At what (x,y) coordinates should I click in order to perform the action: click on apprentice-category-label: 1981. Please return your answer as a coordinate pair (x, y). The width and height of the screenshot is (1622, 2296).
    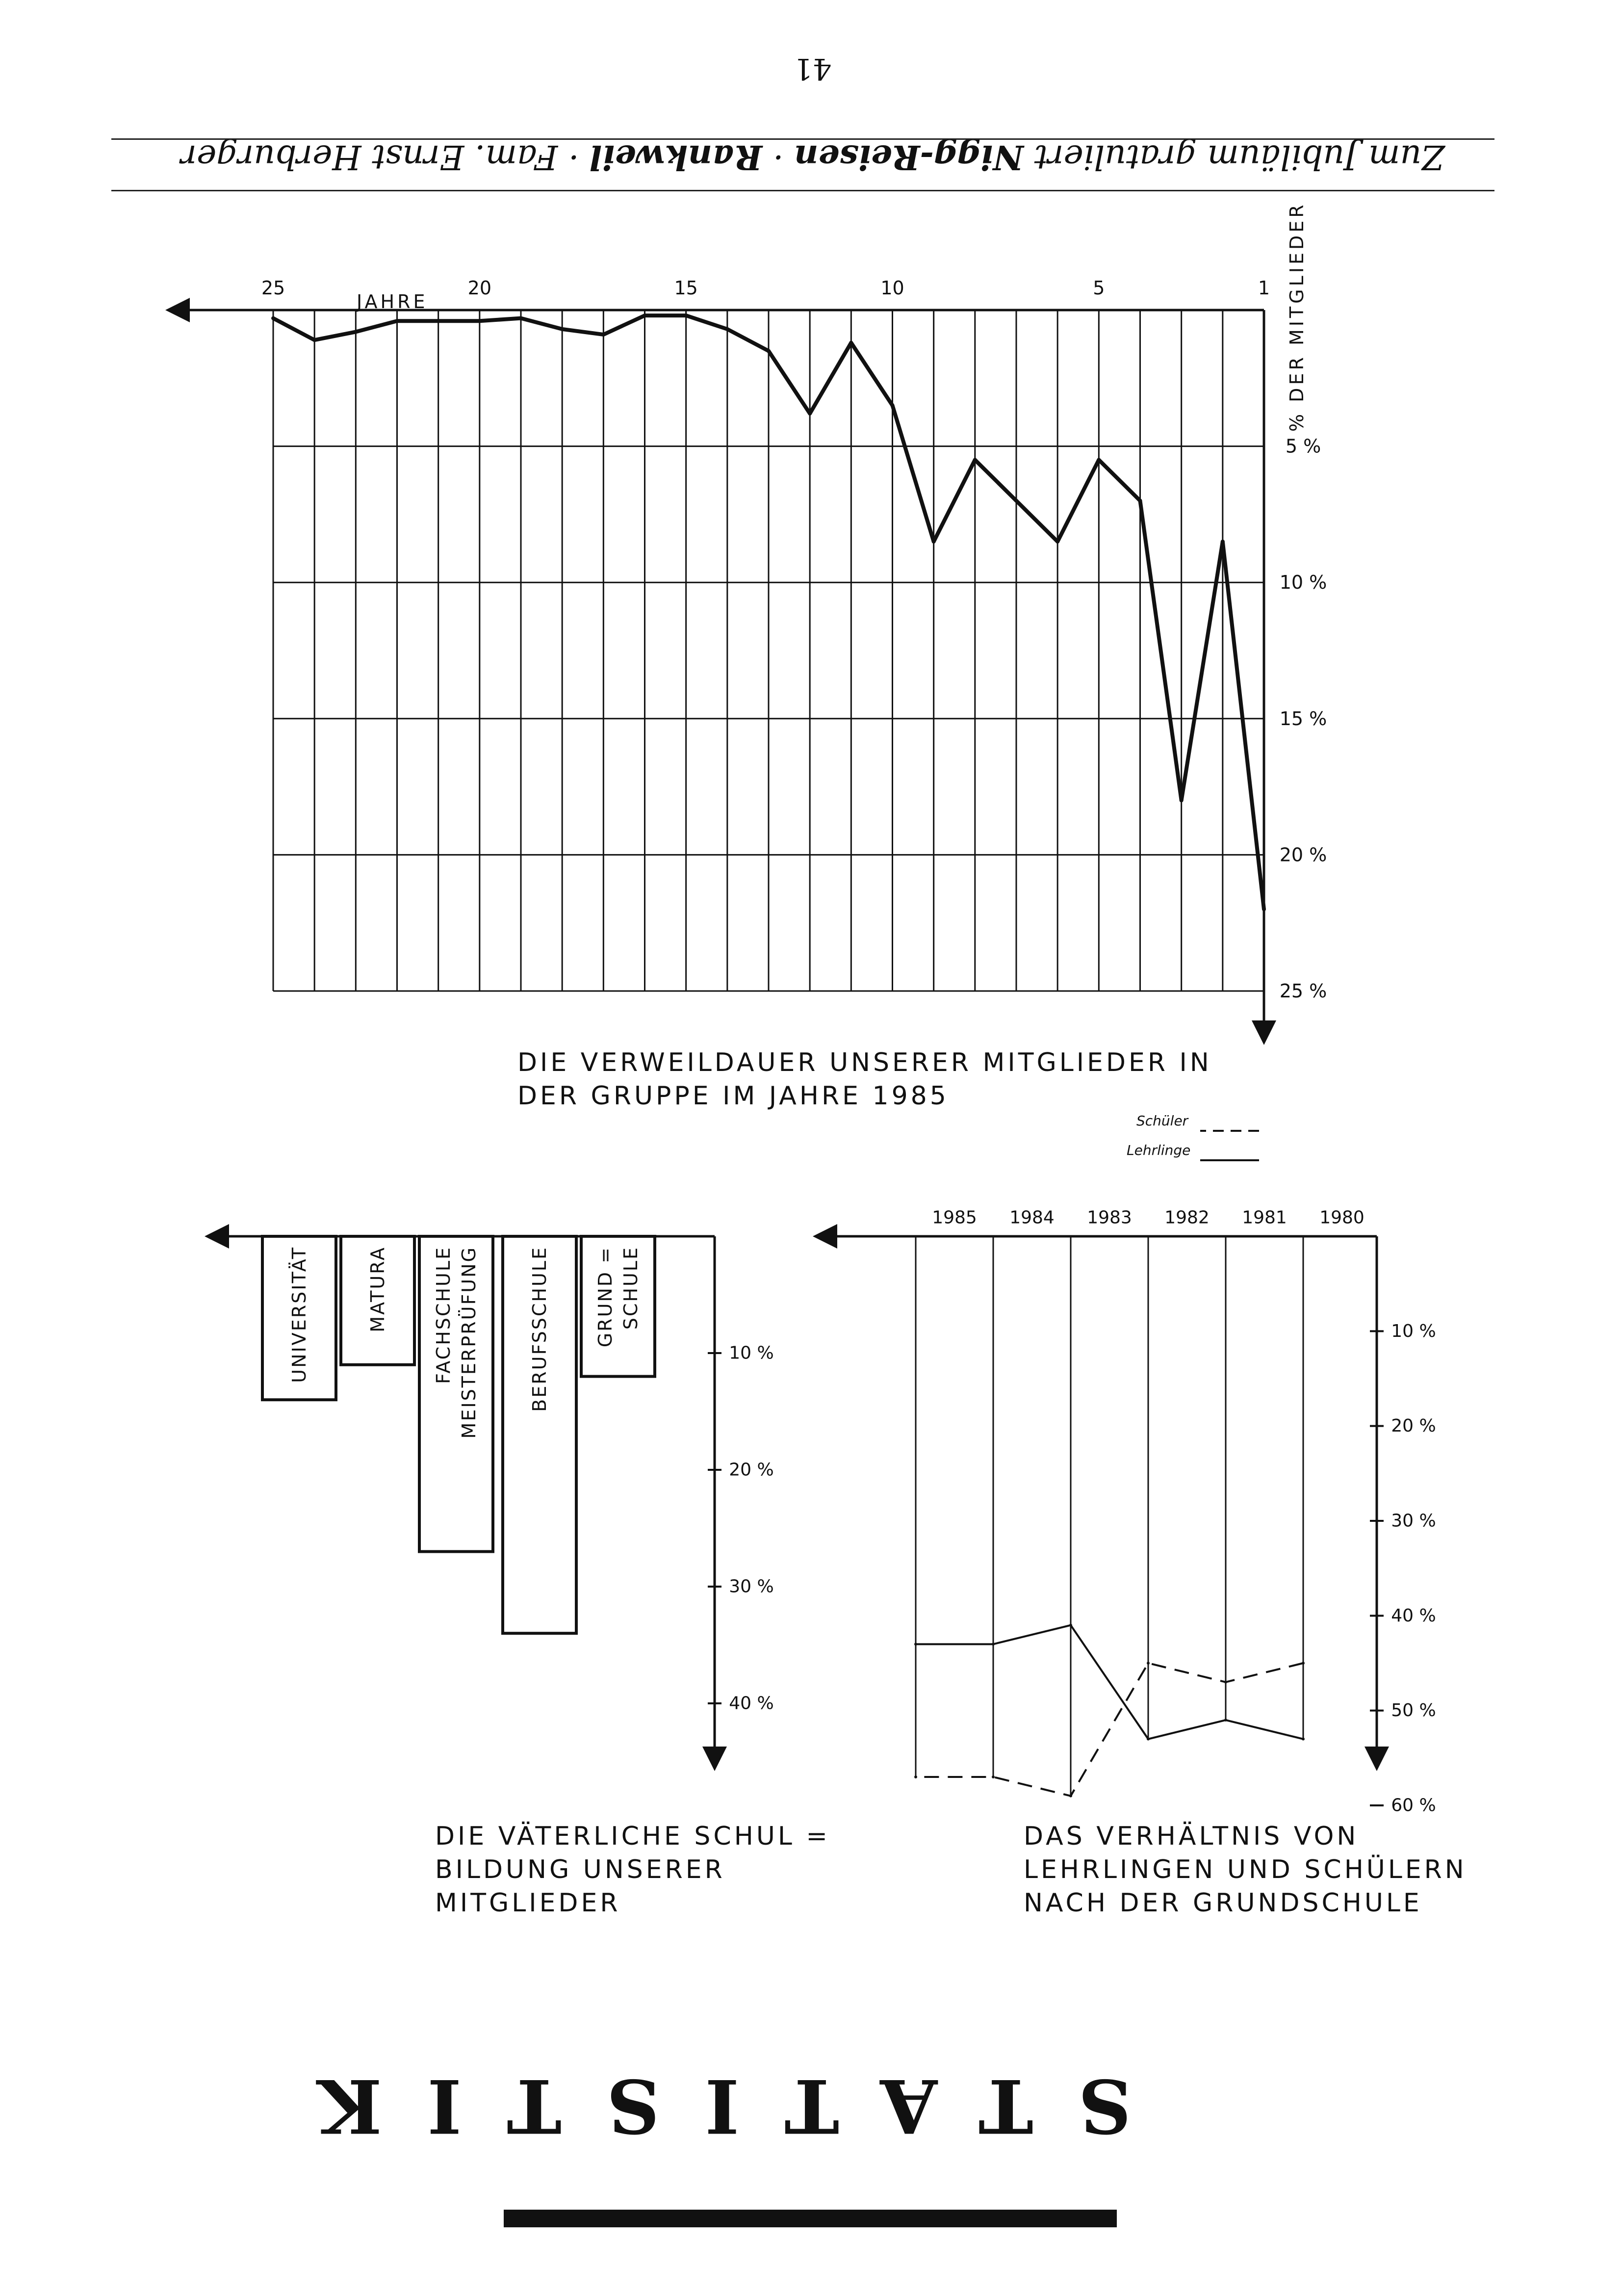
    Looking at the image, I should click on (1264, 1218).